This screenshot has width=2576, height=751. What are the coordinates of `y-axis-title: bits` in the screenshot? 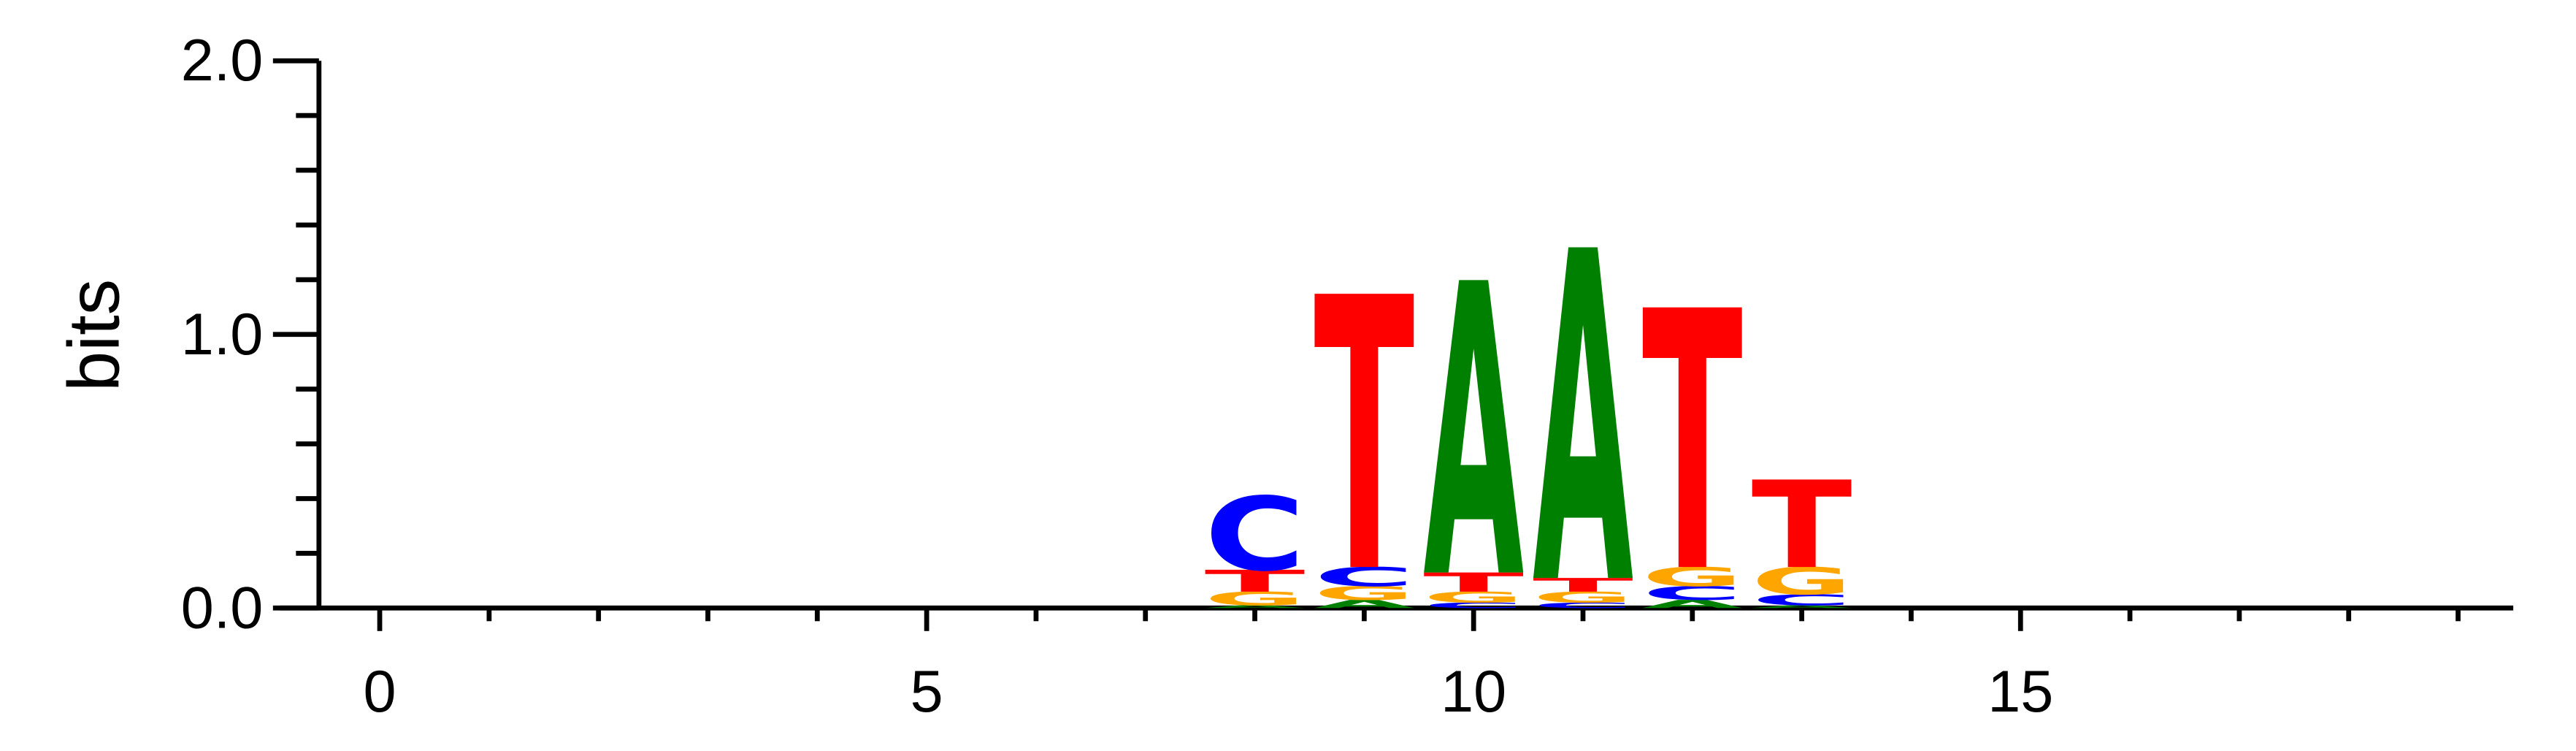 It's located at (93, 335).